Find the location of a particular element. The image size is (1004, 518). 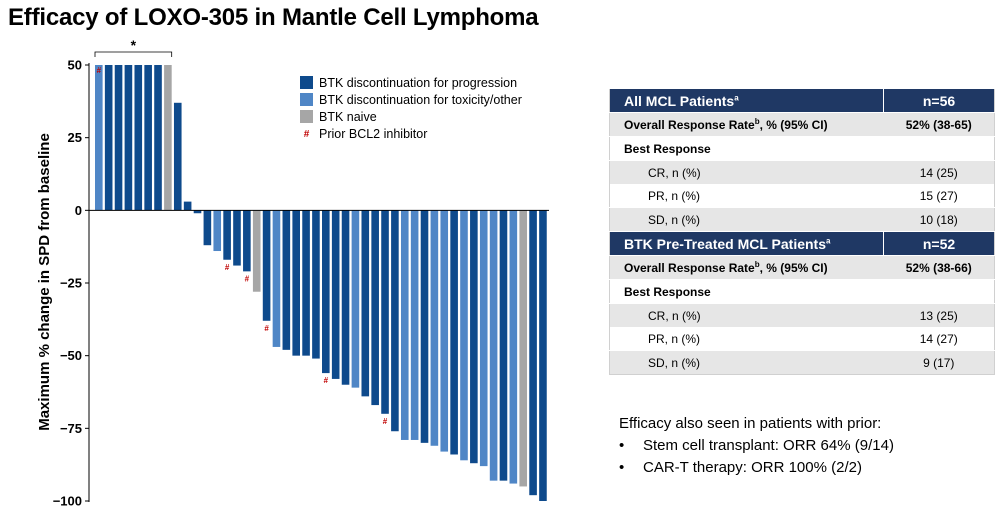

header-n: n=56 is located at coordinates (939, 100).